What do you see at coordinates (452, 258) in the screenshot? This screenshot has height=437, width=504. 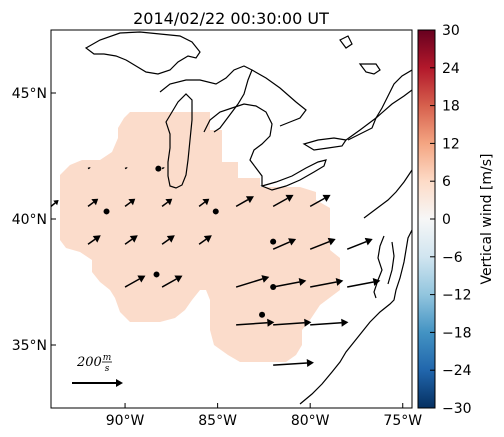 I see `colorbar-tick-label: −6` at bounding box center [452, 258].